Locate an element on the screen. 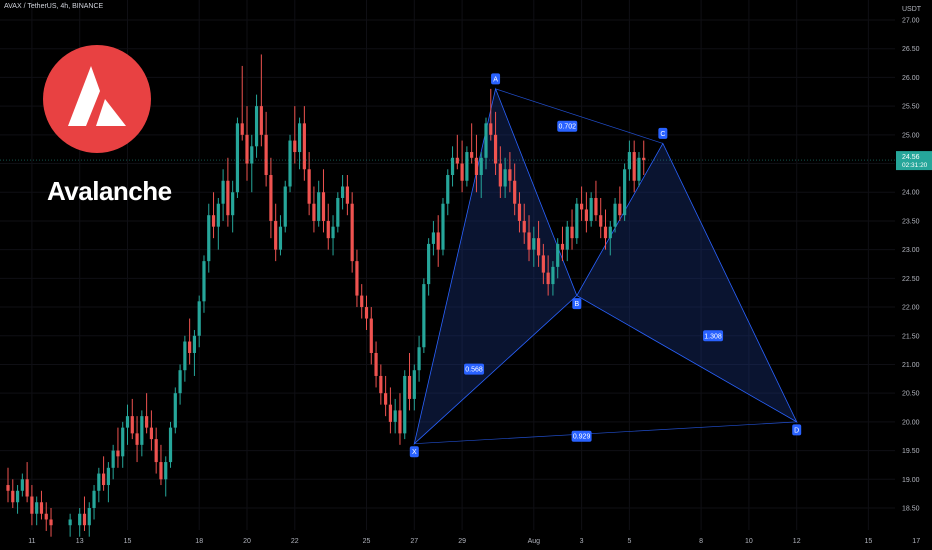 This screenshot has width=932, height=550. pattern-ac-line is located at coordinates (579, 116).